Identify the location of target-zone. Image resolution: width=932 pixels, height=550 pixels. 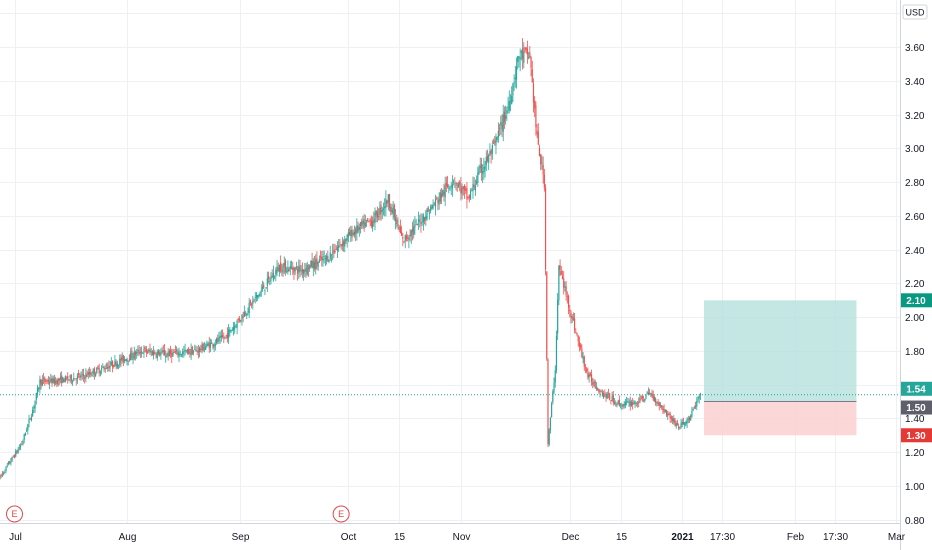
(780, 351).